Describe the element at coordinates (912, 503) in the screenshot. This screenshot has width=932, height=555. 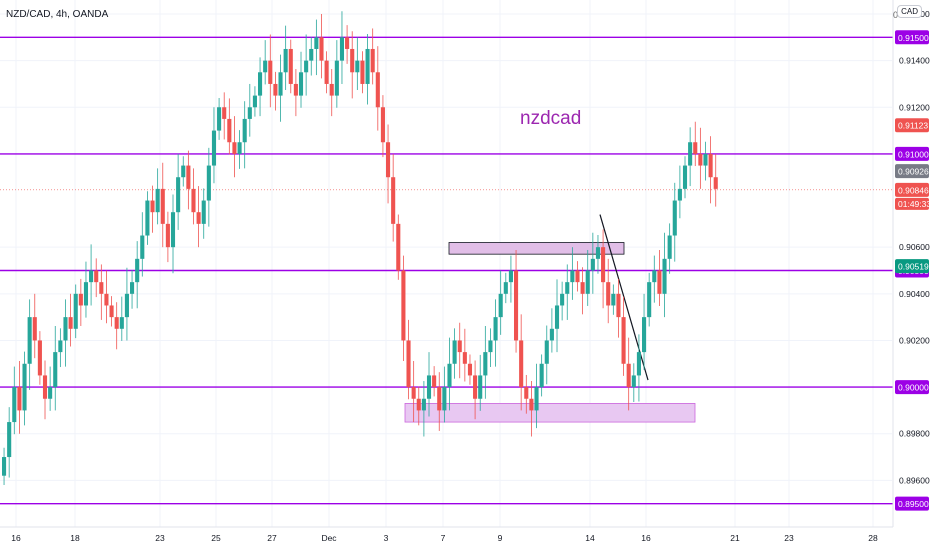
I see `level-price-tag` at that location.